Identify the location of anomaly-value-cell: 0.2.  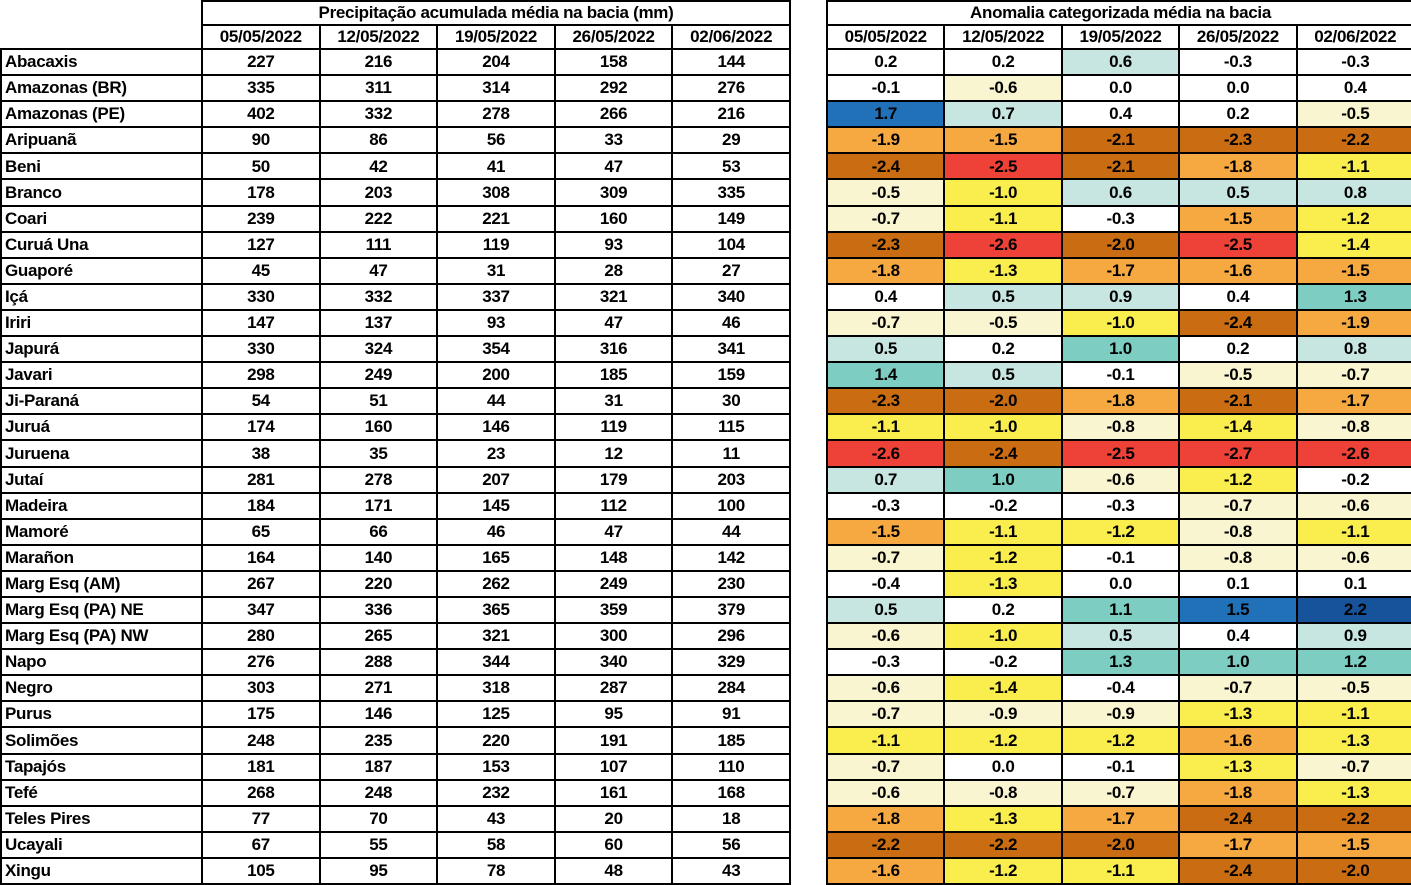
(1003, 610).